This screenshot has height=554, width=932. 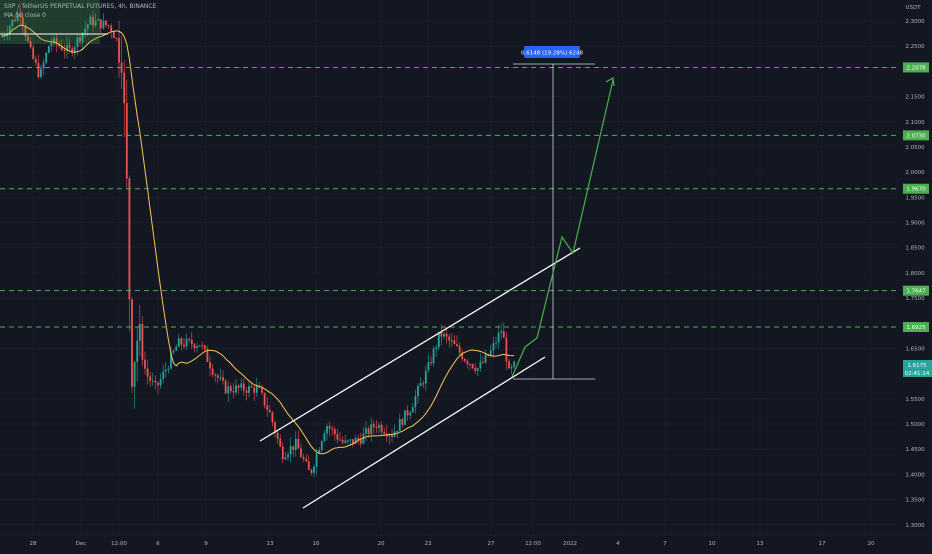 What do you see at coordinates (915, 173) in the screenshot?
I see `price-tick-label: 2.0000` at bounding box center [915, 173].